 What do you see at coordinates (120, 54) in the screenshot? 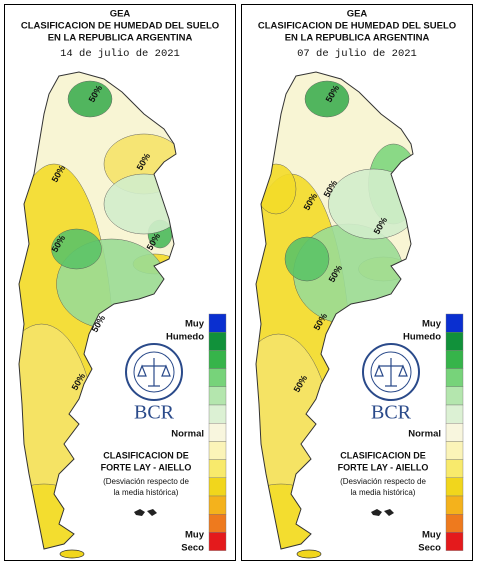
I see `map-date: 14 de julio de 2021` at bounding box center [120, 54].